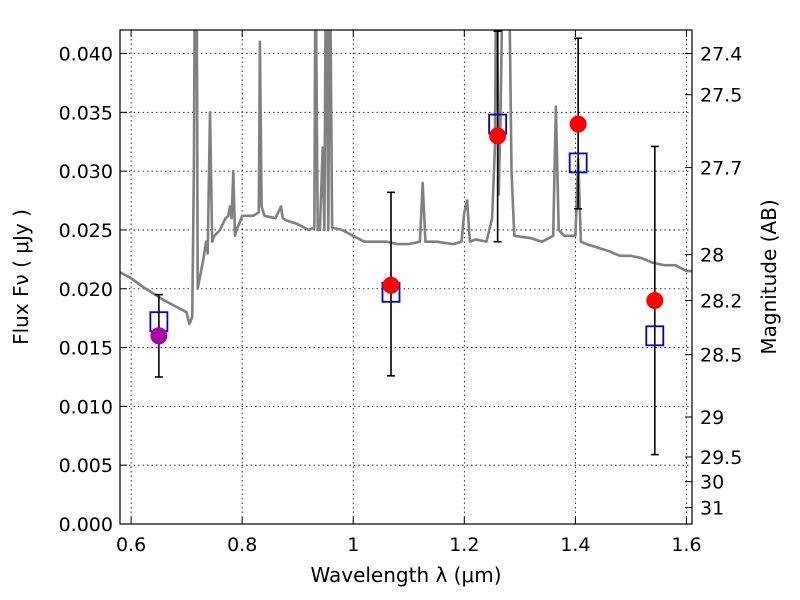 This screenshot has width=800, height=600. I want to click on x-tick-label: 1.2, so click(464, 545).